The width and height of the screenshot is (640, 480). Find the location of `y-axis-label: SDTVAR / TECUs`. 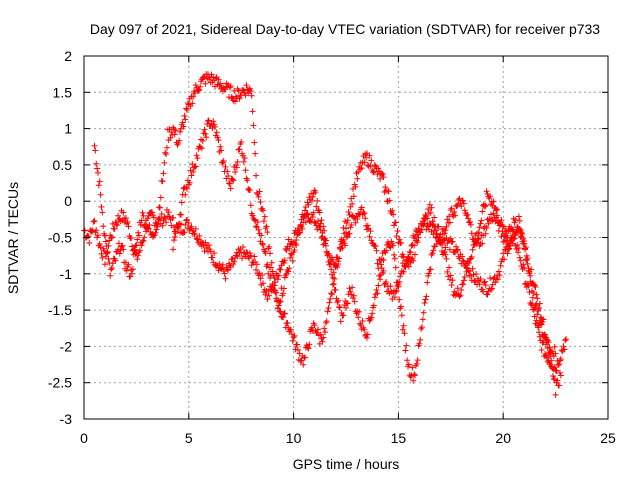

y-axis-label: SDTVAR / TECUs is located at coordinates (13, 238).